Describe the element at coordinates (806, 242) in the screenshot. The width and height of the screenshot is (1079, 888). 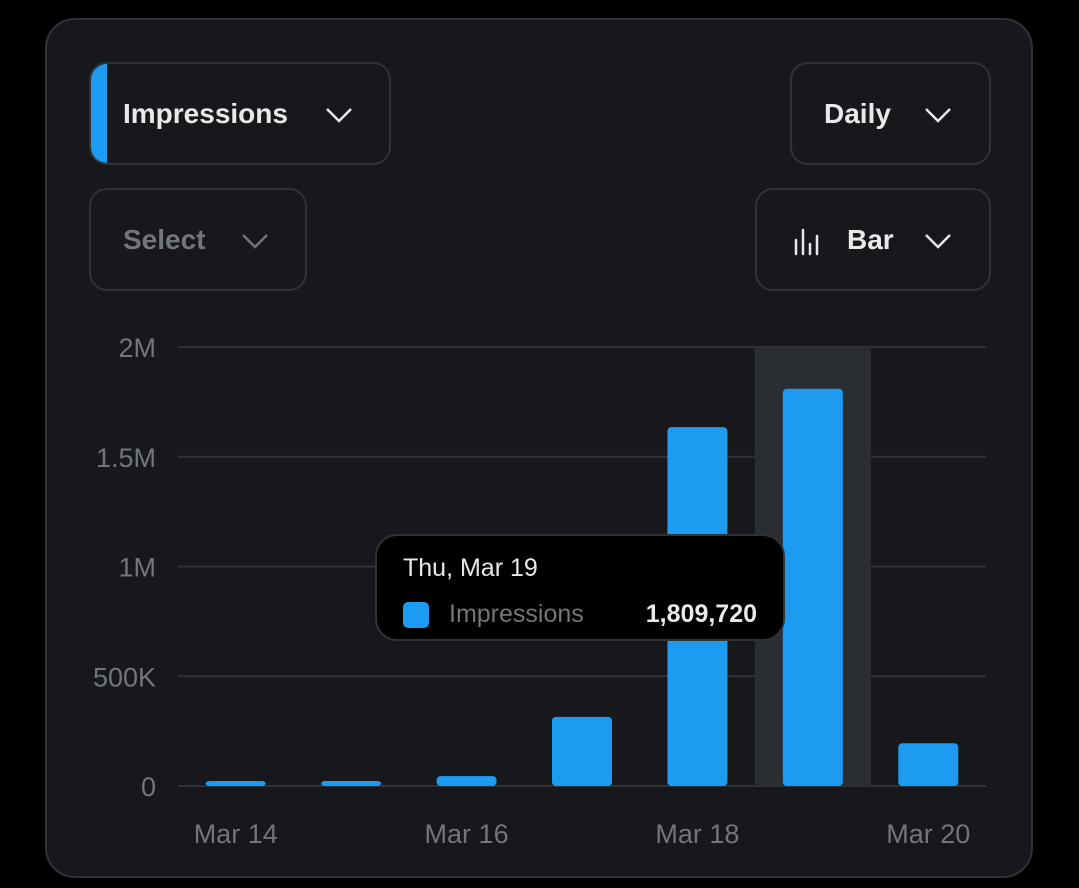
I see `bar-chart-icon` at that location.